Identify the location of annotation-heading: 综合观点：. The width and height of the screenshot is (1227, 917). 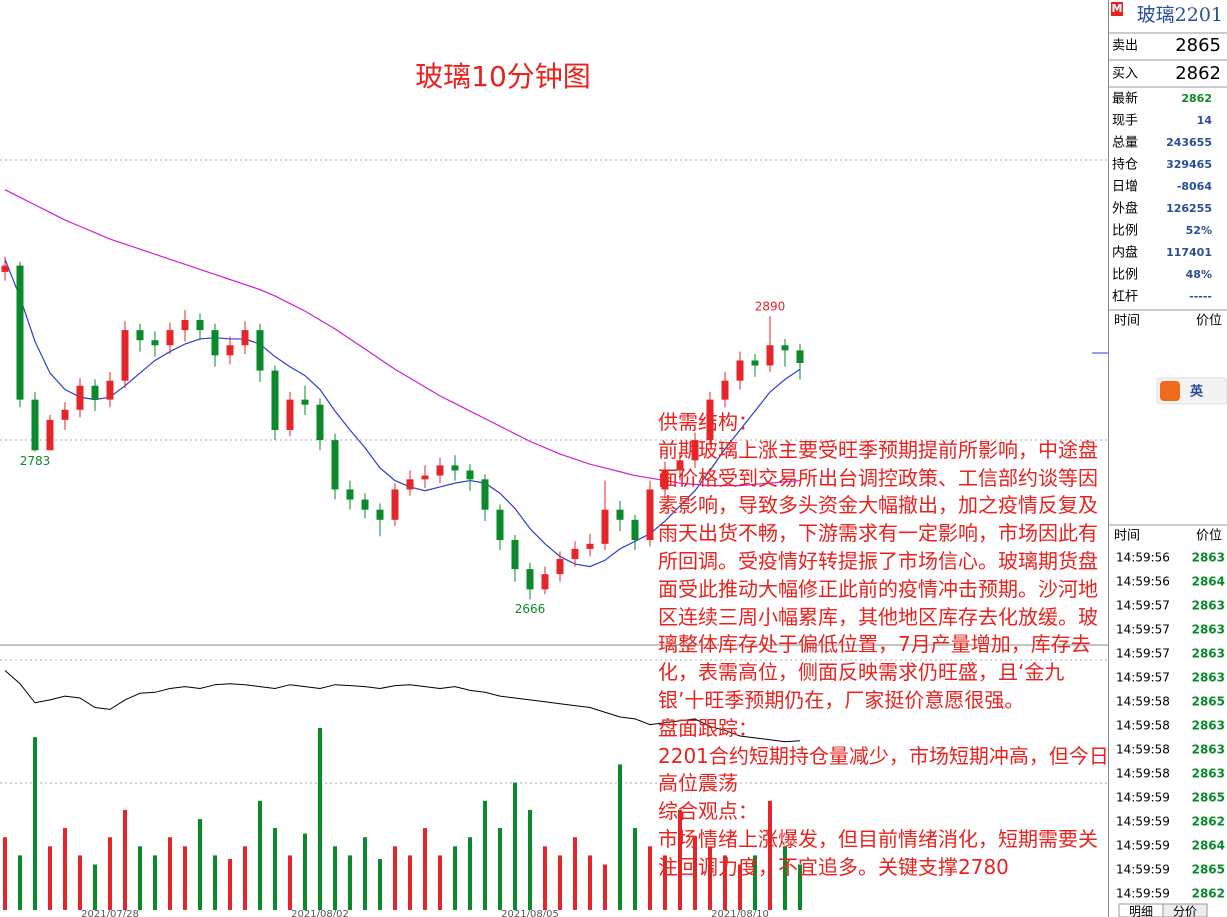
(708, 811).